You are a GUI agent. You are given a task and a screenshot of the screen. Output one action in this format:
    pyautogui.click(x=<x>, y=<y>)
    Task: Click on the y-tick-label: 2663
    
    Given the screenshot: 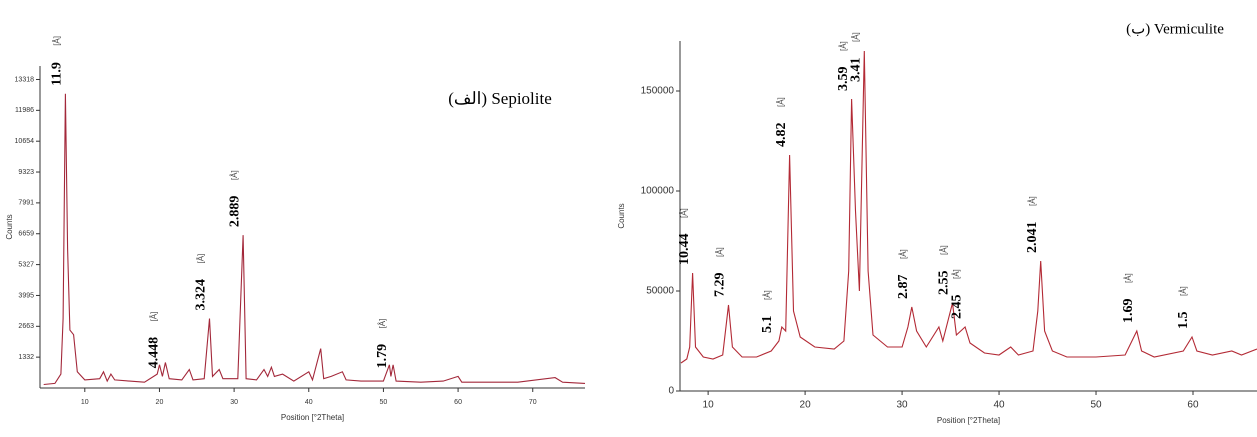 What is the action you would take?
    pyautogui.click(x=26, y=326)
    